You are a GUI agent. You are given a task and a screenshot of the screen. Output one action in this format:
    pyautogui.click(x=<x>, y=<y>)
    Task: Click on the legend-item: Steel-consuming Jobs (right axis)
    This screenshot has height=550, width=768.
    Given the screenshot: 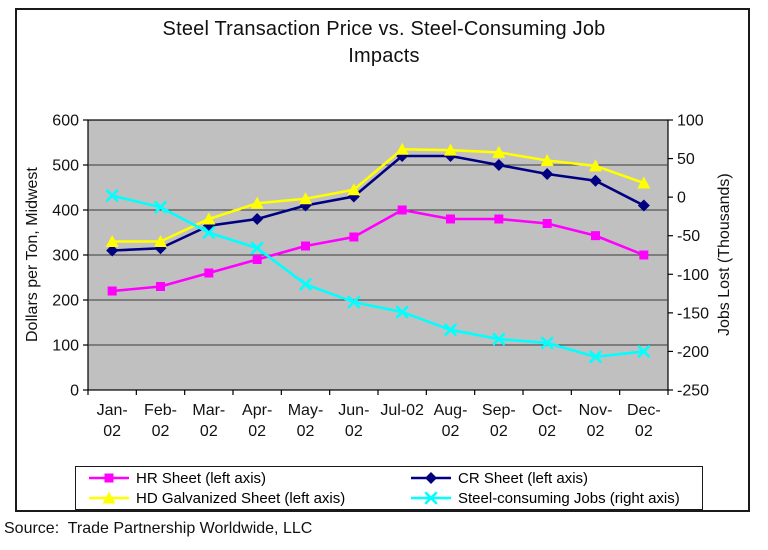 What is the action you would take?
    pyautogui.click(x=556, y=498)
    